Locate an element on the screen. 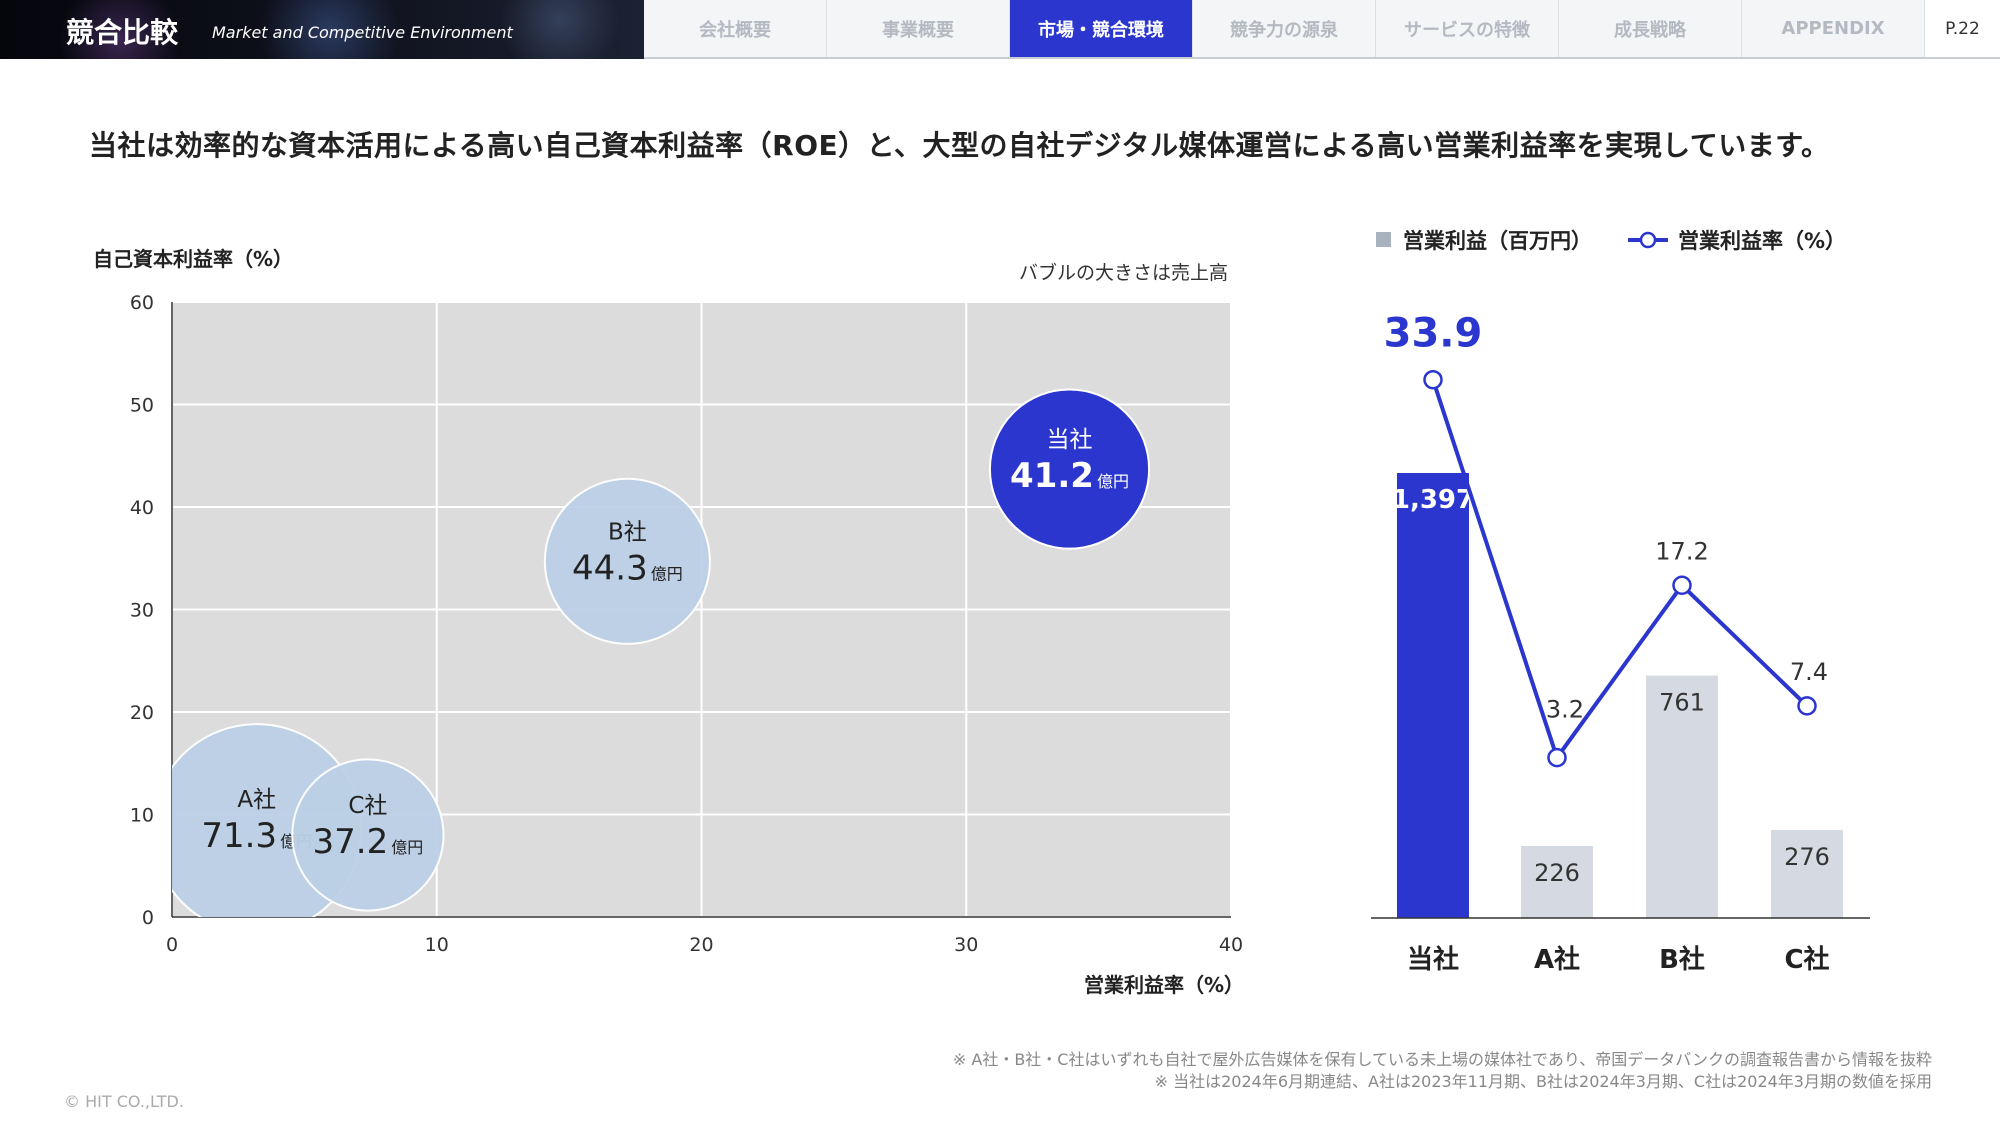 This screenshot has height=1125, width=2000. bubble-size-note: バブルの大きさは売上高 is located at coordinates (1123, 273).